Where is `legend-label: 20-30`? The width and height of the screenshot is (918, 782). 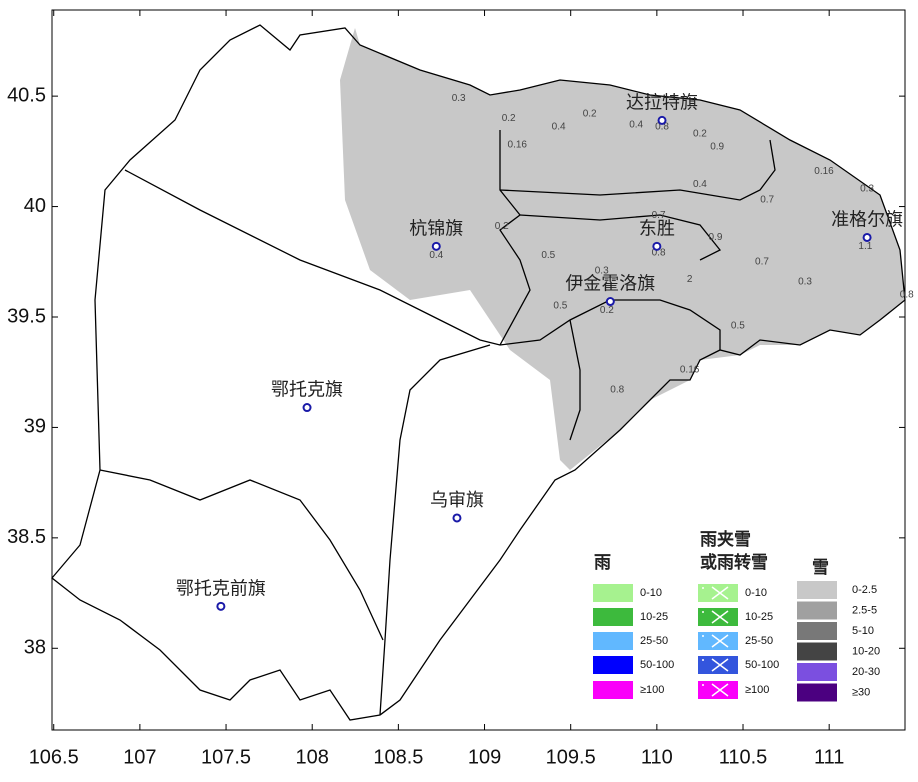 legend-label: 20-30 is located at coordinates (866, 672).